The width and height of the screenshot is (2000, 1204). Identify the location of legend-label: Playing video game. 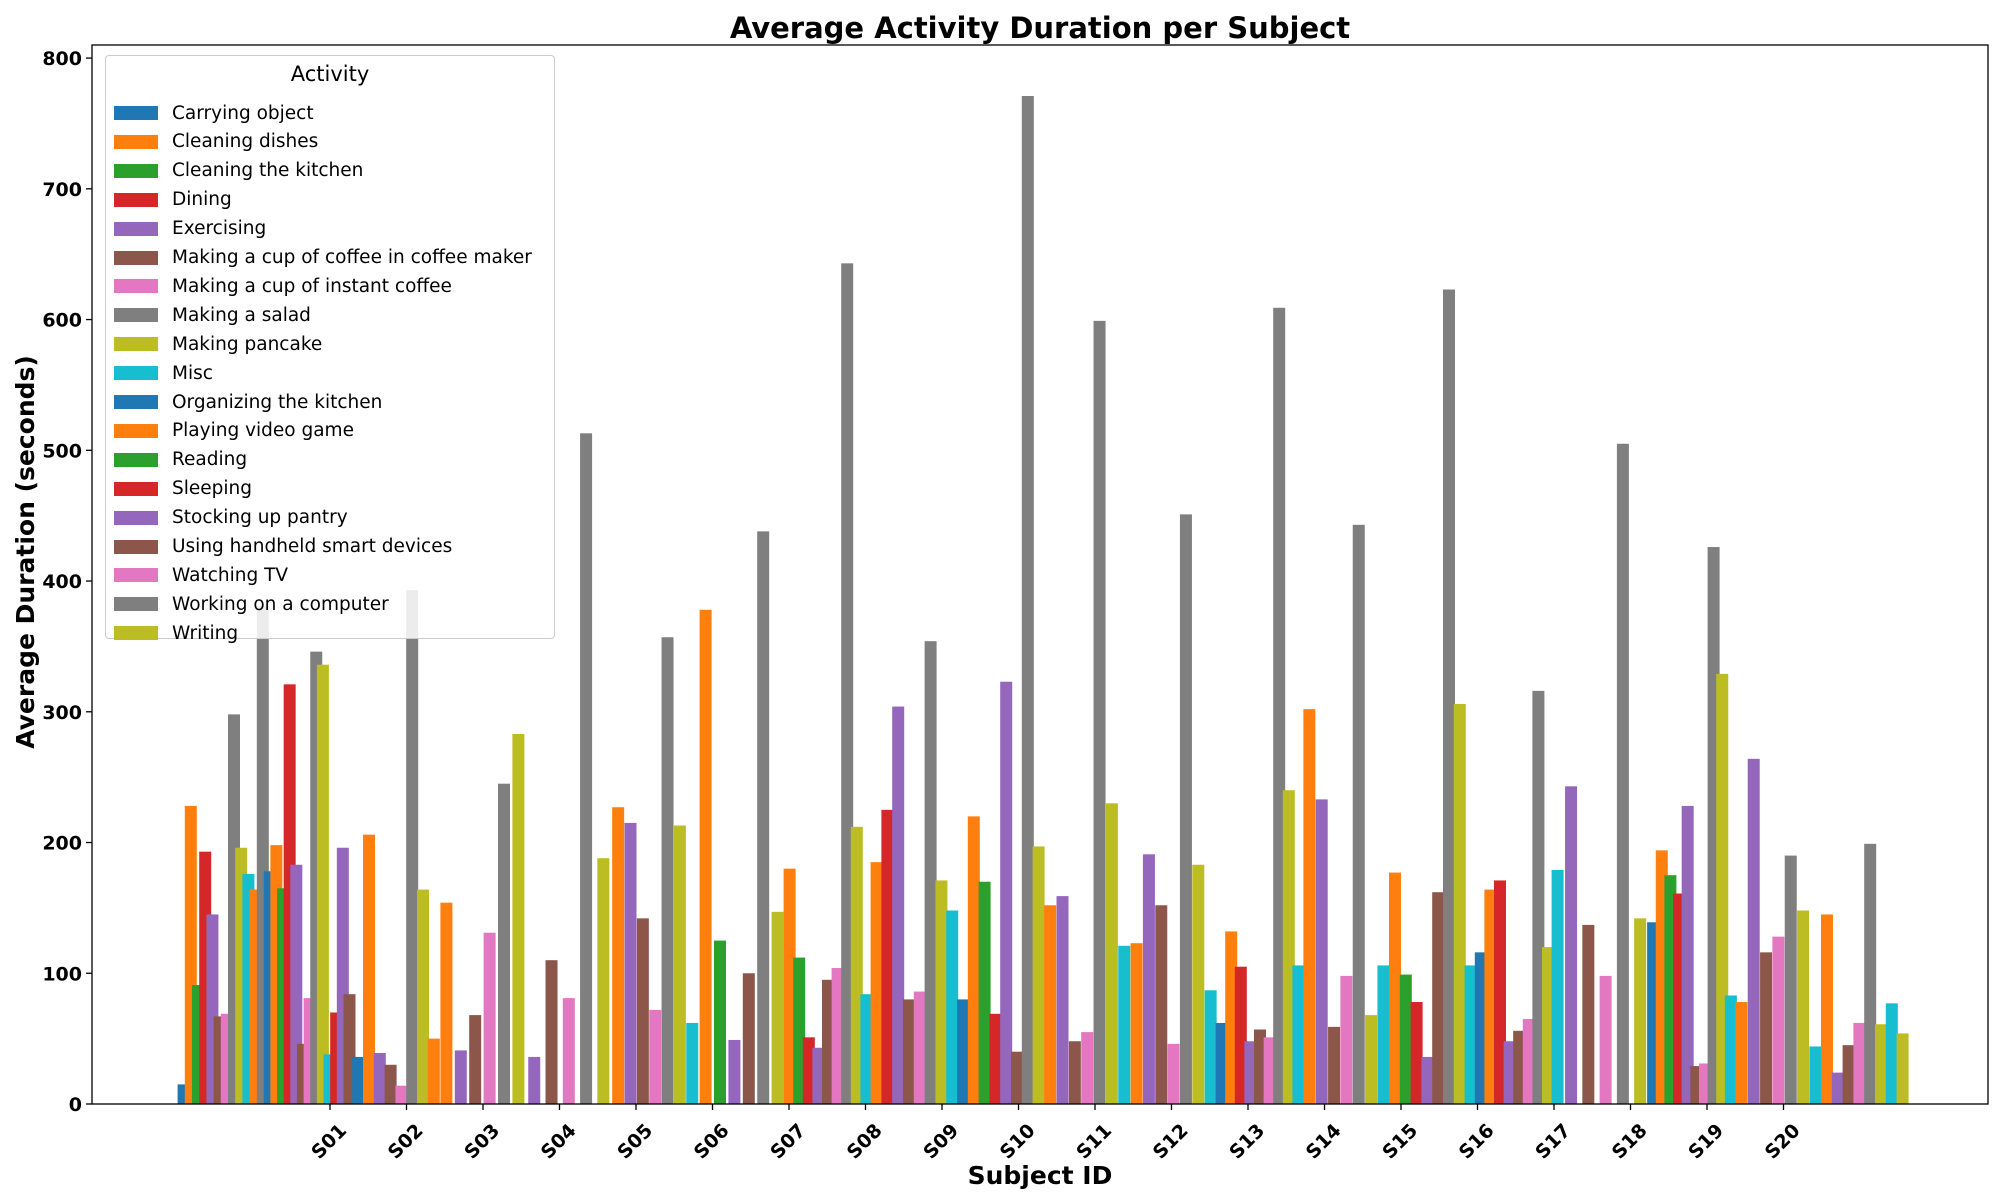
(263, 431).